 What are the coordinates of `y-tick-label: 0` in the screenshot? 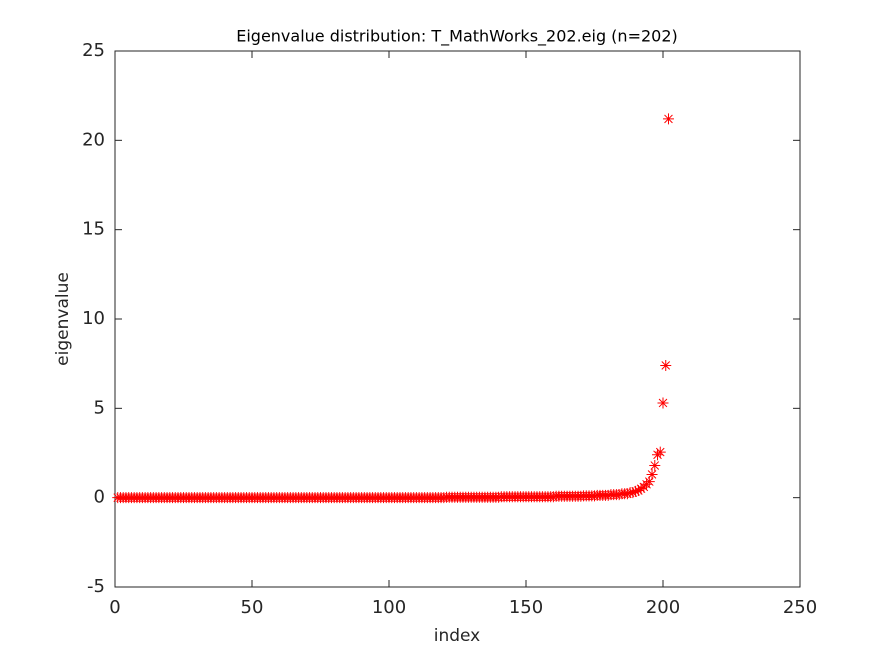 It's located at (99, 497).